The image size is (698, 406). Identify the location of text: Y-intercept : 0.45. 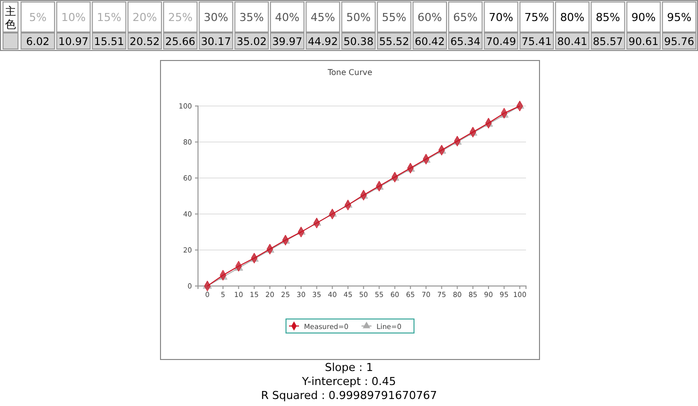
(349, 381).